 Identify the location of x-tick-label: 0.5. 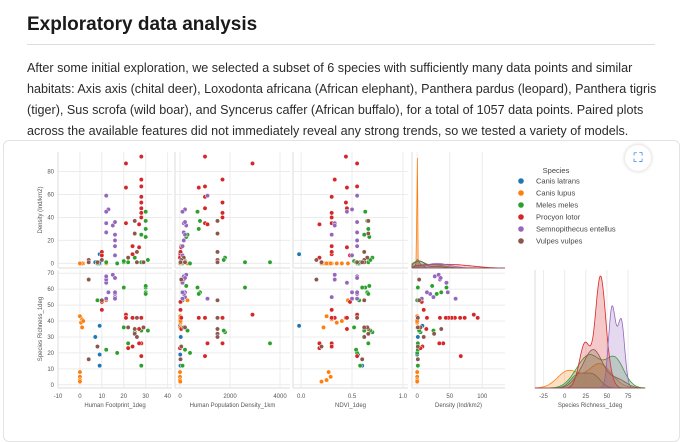
(352, 397).